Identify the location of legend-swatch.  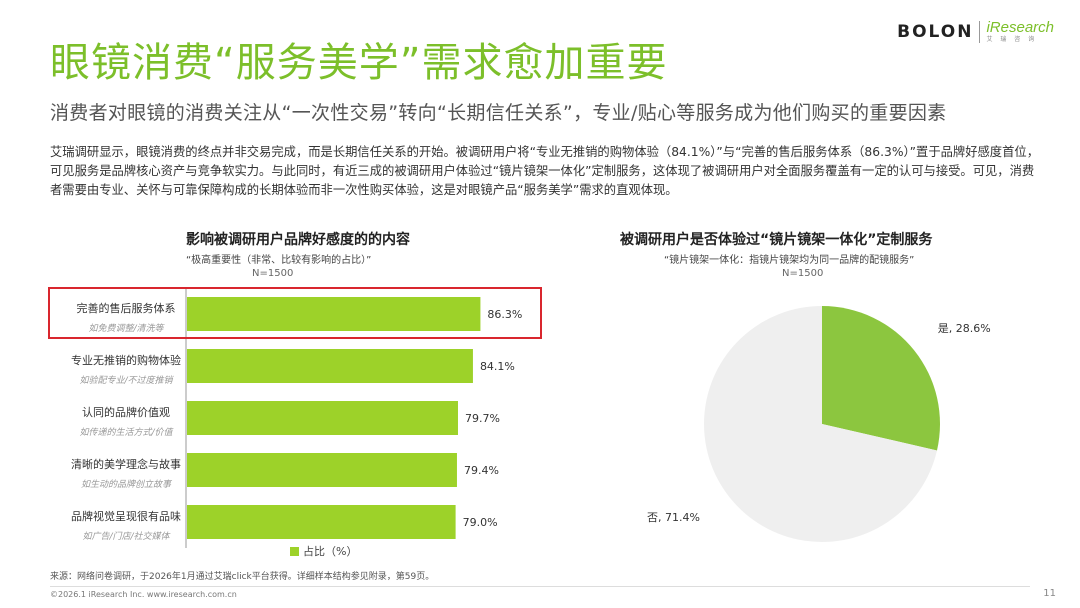
(294, 551).